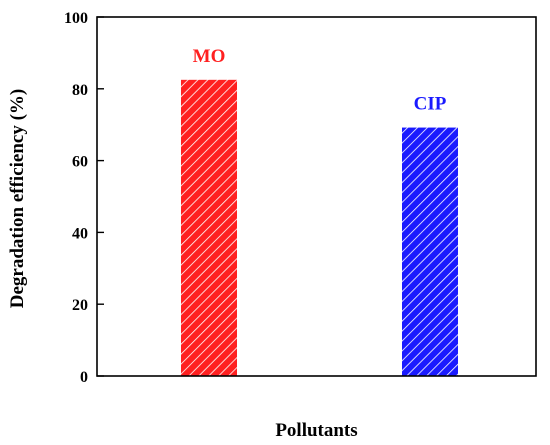  Describe the element at coordinates (80, 90) in the screenshot. I see `y-tick-label: 80` at that location.